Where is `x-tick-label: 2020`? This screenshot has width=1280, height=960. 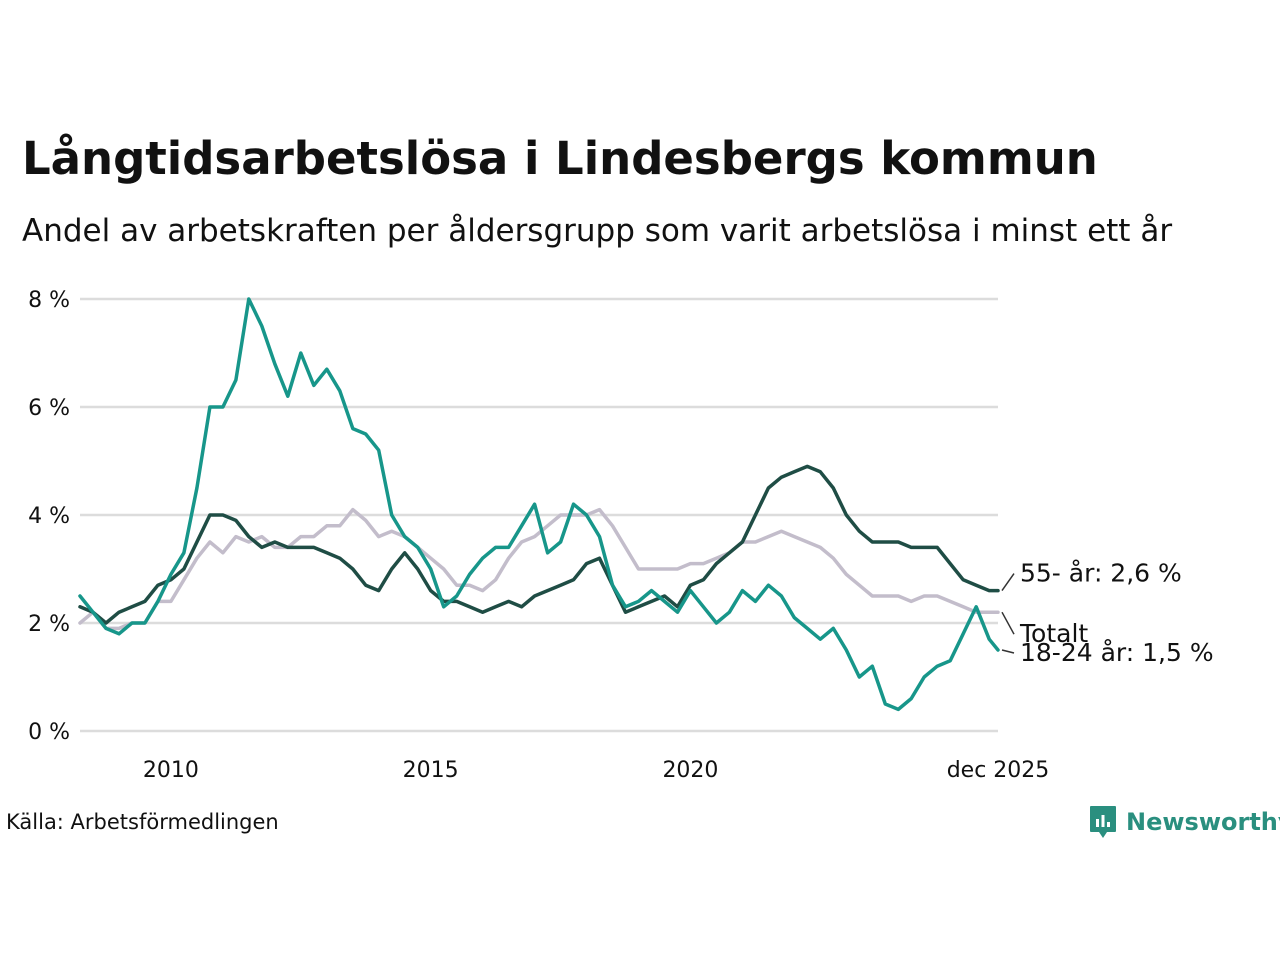 x-tick-label: 2020 is located at coordinates (690, 770).